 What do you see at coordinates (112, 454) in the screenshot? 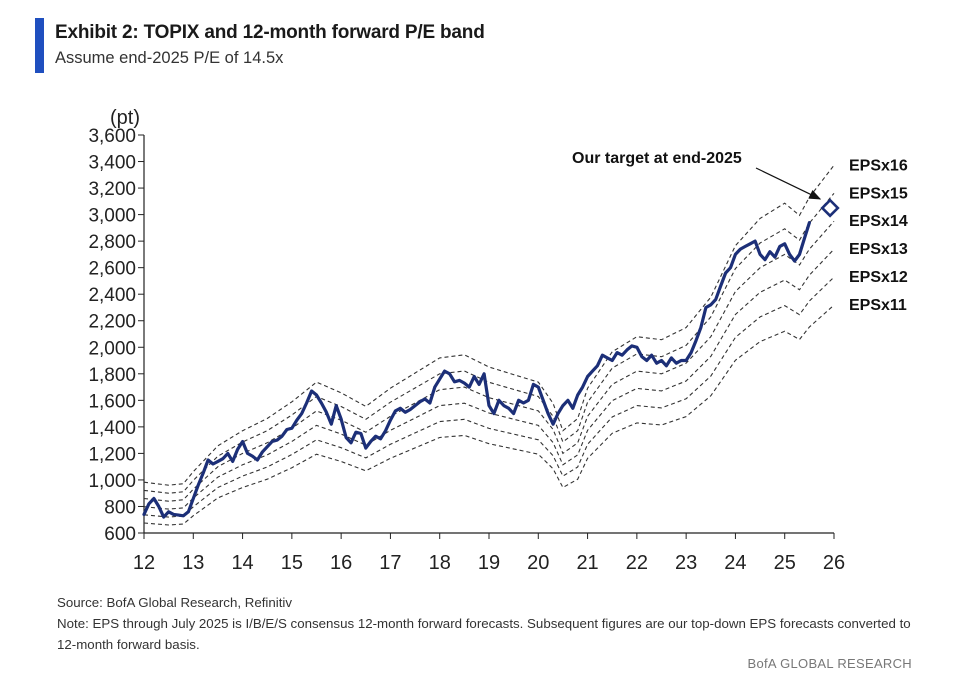
I see `y-tick-label: 1,200` at bounding box center [112, 454].